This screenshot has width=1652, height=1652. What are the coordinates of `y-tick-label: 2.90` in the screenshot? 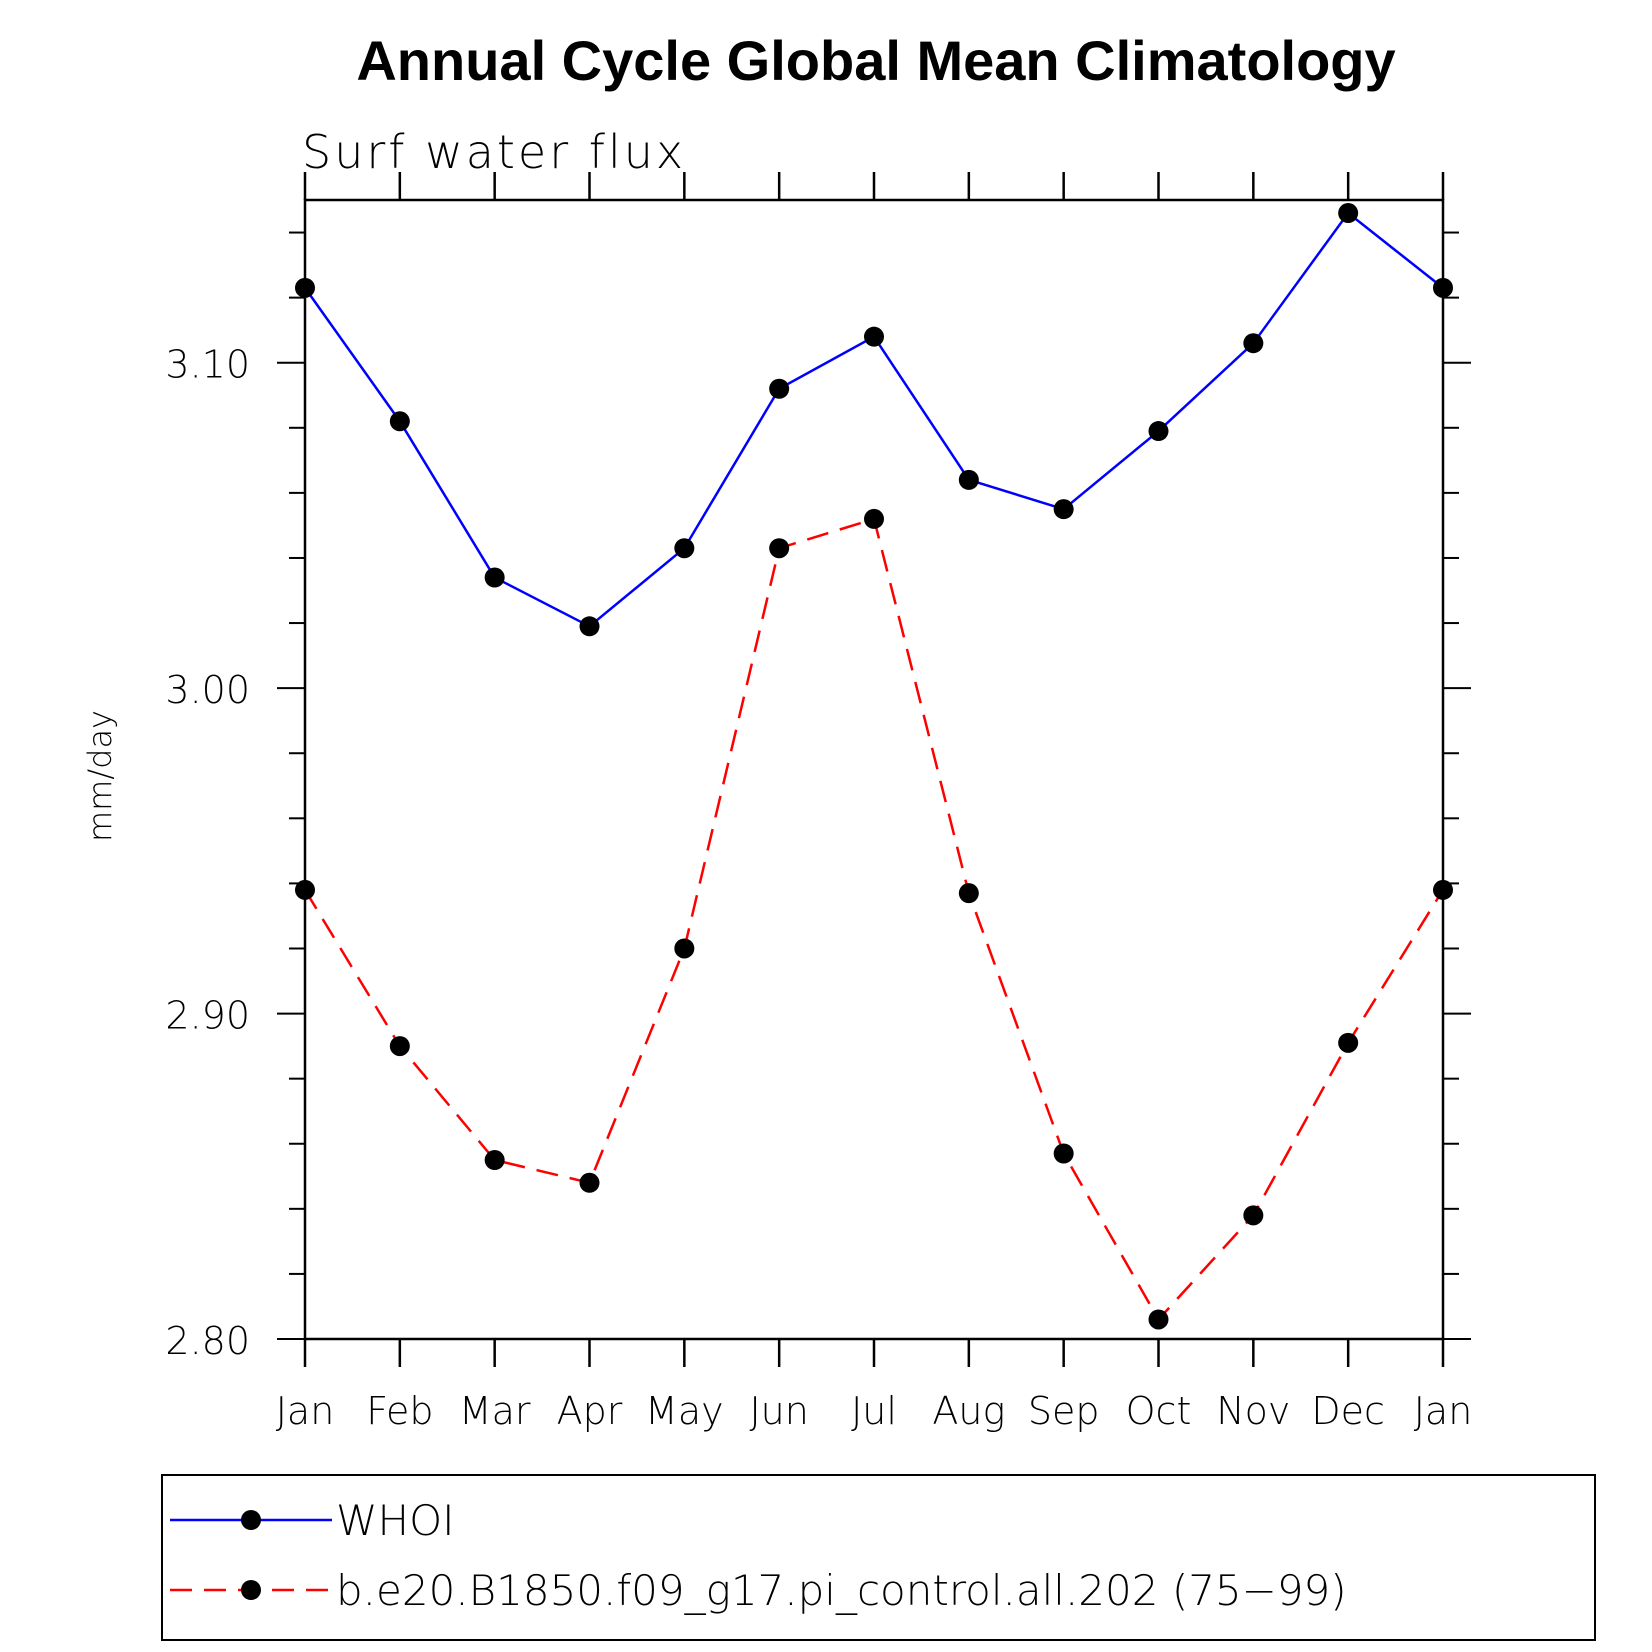 It's located at (207, 1016).